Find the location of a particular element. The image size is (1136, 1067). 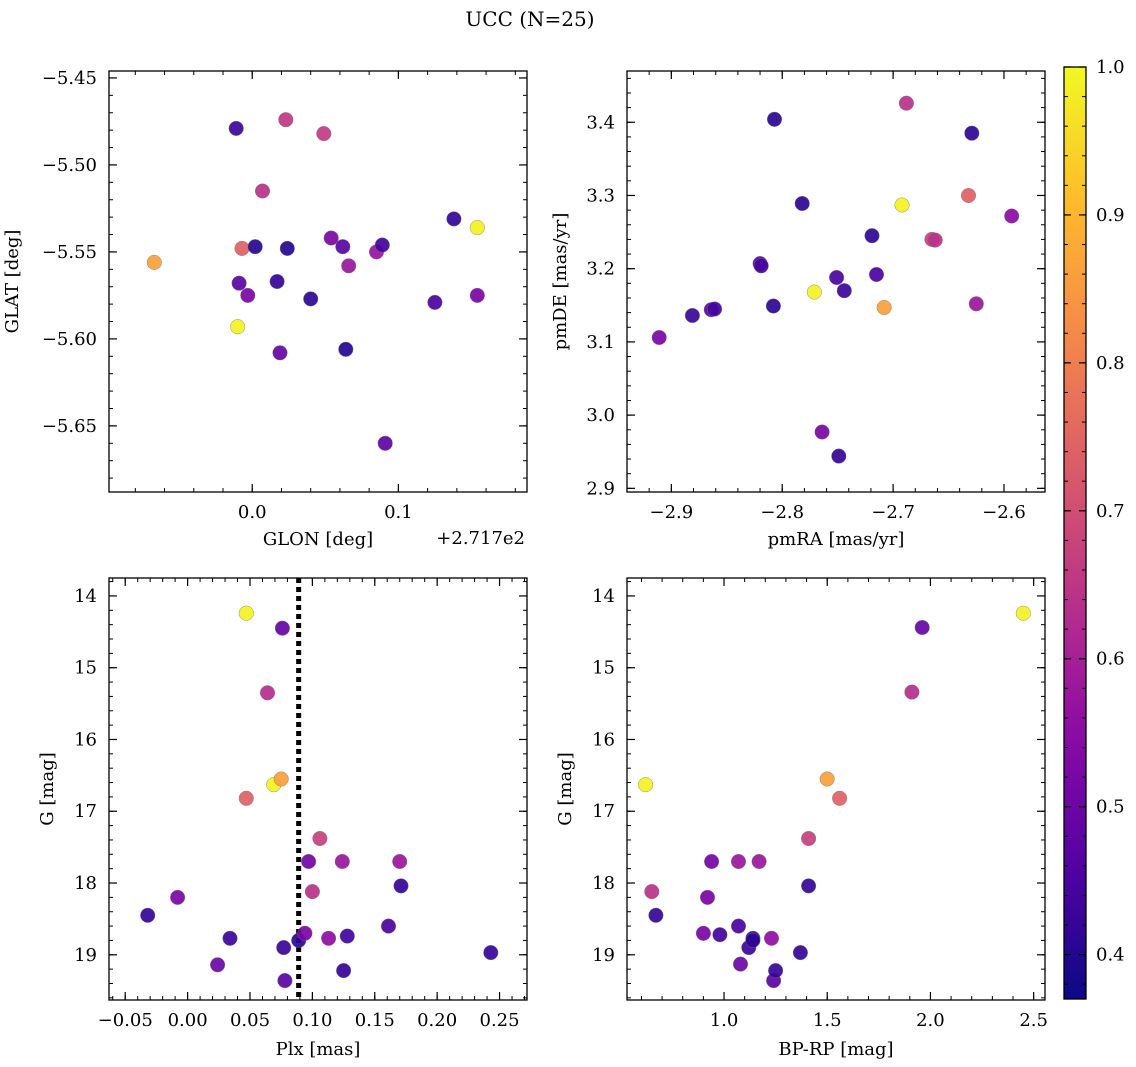

y-tick-label: 2.9 is located at coordinates (600, 488).